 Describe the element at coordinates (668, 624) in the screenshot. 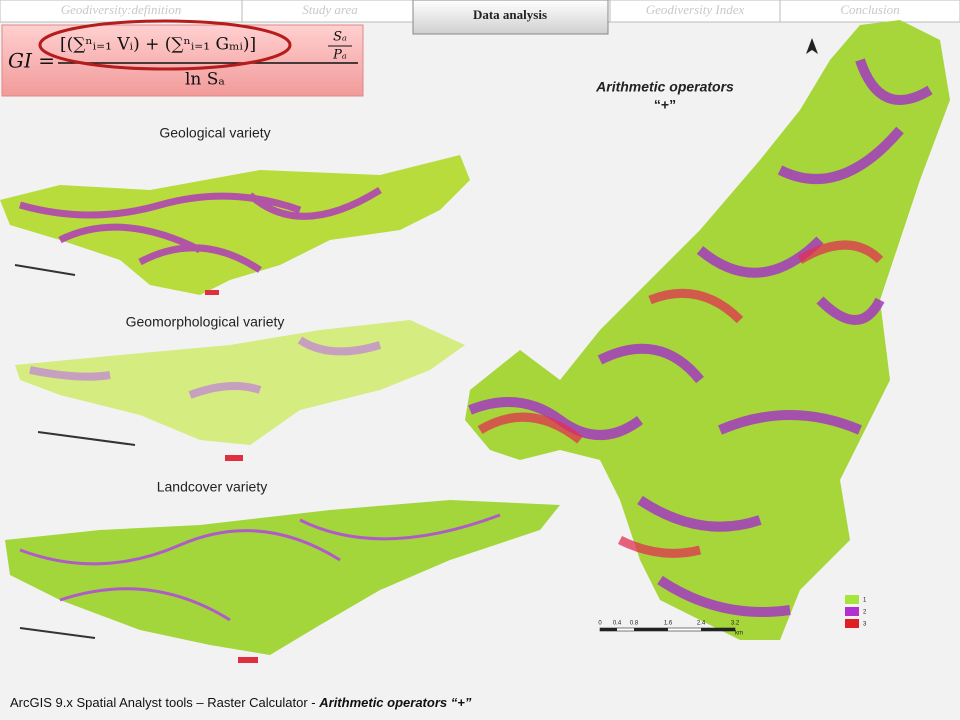

I see `scale-label: 1.6` at that location.